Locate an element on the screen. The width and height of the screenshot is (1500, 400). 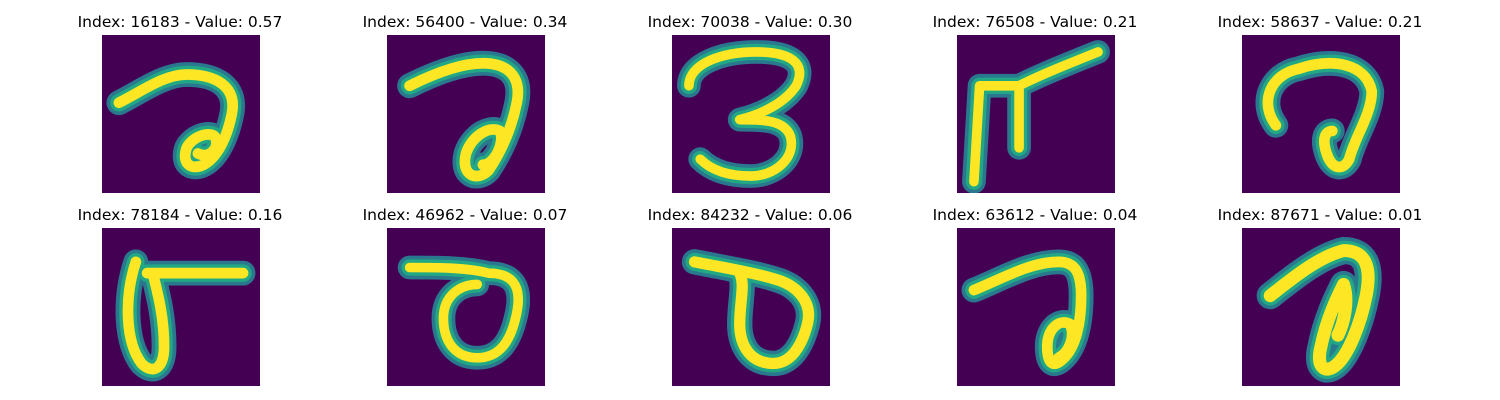
image-panel: Index: 46962 - Value: 0.07 is located at coordinates (465, 297).